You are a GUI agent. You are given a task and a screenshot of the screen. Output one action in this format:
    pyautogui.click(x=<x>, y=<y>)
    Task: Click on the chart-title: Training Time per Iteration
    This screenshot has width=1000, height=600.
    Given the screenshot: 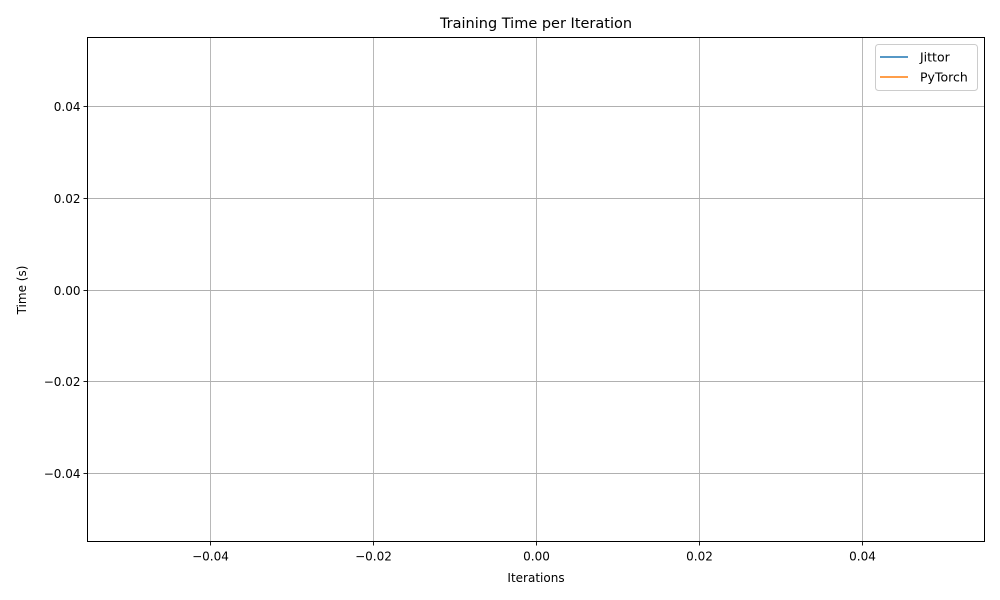 What is the action you would take?
    pyautogui.click(x=535, y=24)
    